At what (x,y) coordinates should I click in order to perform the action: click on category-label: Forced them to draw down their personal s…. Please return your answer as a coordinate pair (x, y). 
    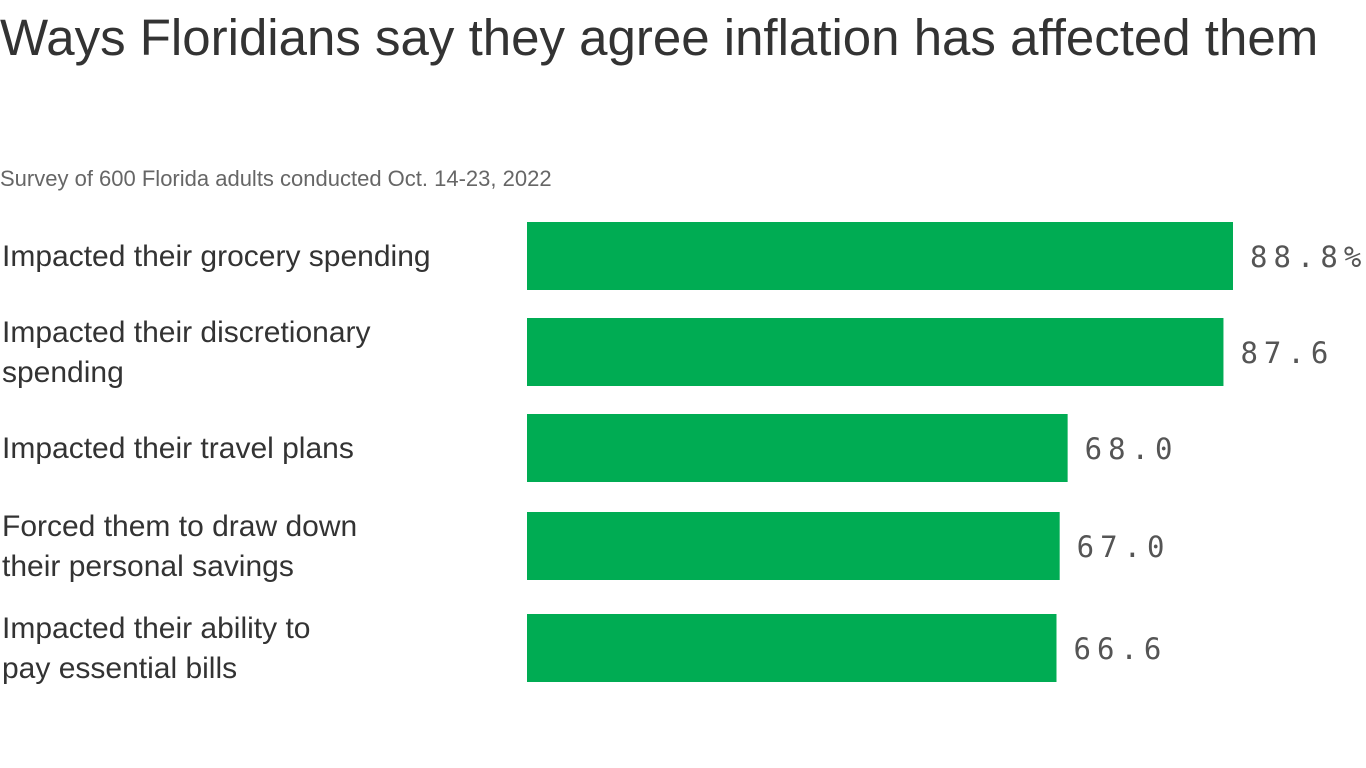
    Looking at the image, I should click on (179, 546).